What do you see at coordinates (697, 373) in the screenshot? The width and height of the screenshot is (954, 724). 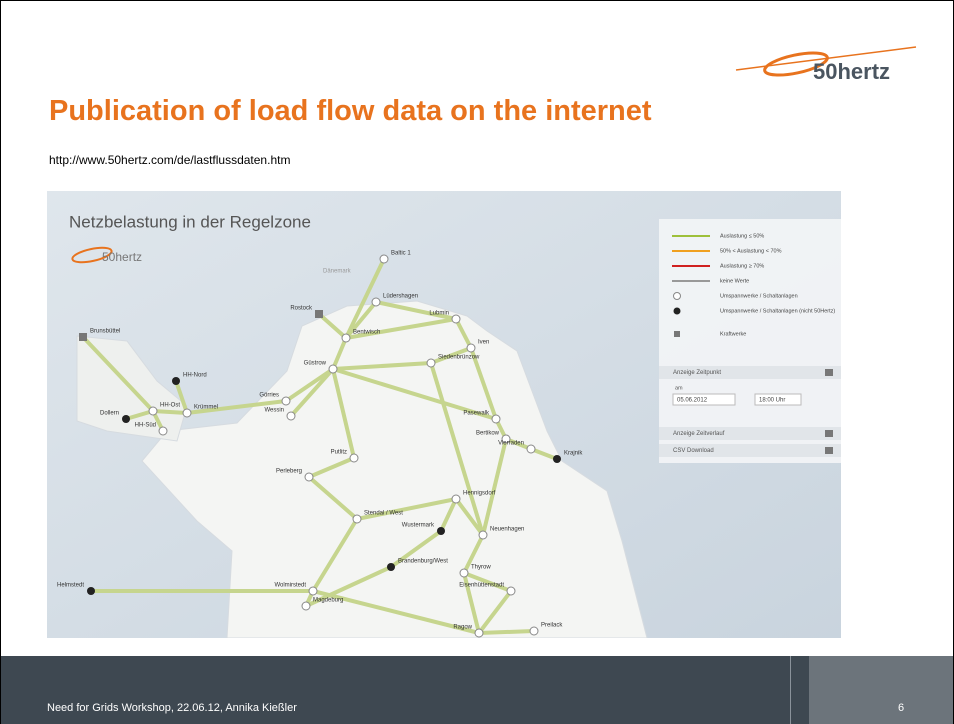 I see `panel-label: Anzeige Zeitpunkt` at bounding box center [697, 373].